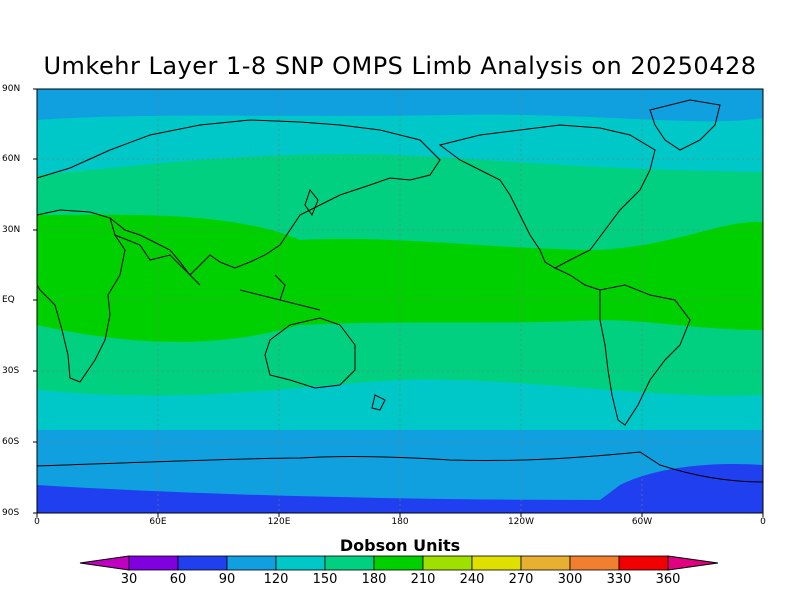  I want to click on colorbar-tick: 330, so click(619, 579).